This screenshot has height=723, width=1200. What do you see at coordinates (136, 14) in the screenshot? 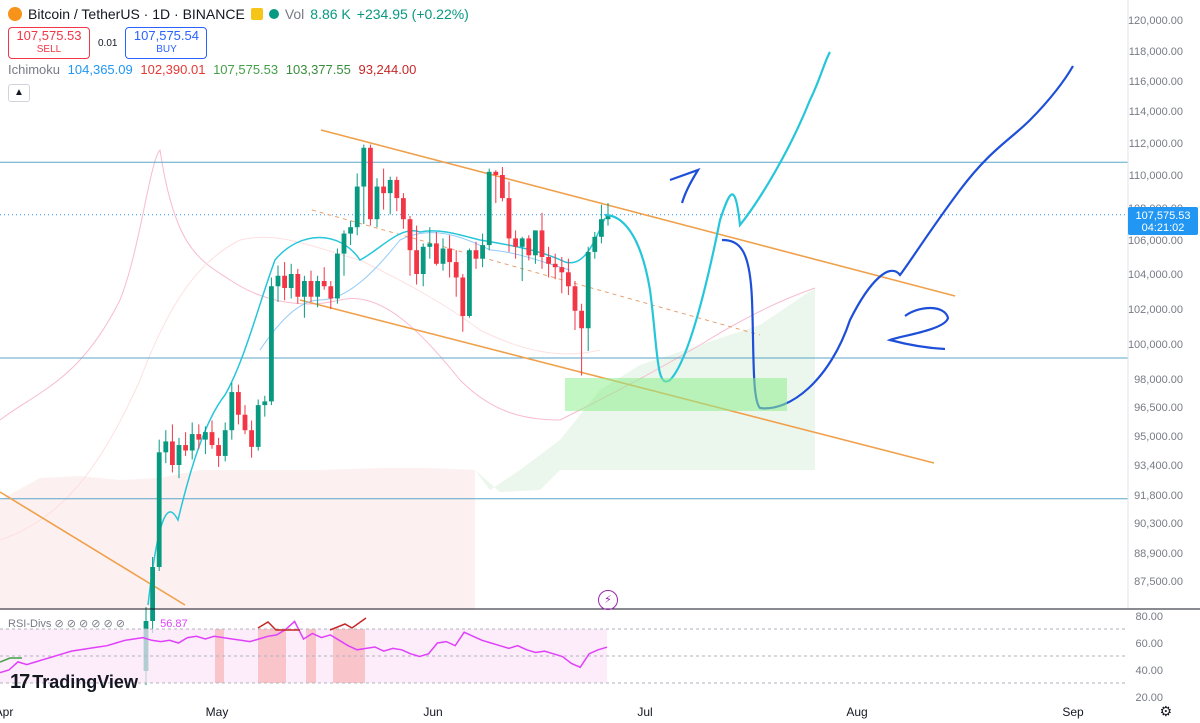
I see `symbol-title: Bitcoin / TetherUS · 1D · BINANCE` at bounding box center [136, 14].